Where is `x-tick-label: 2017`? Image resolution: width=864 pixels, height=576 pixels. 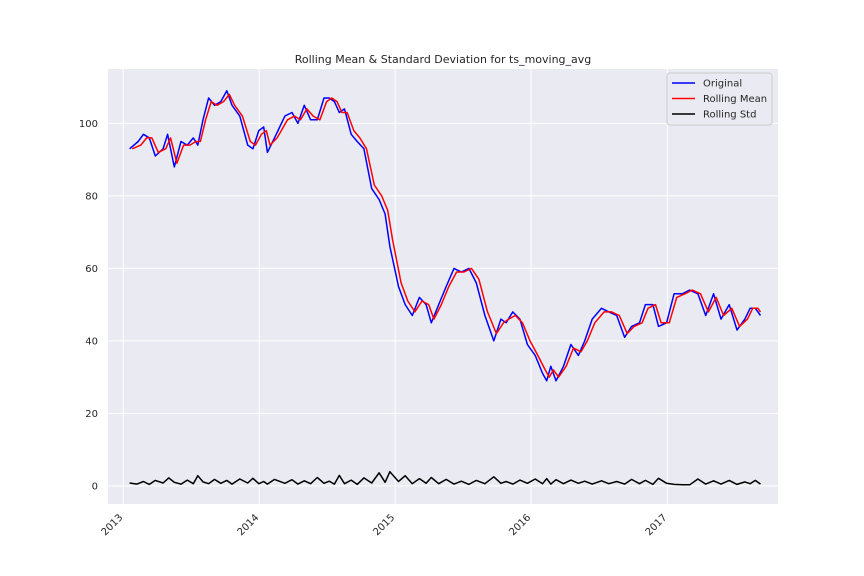
x-tick-label: 2017 is located at coordinates (657, 525).